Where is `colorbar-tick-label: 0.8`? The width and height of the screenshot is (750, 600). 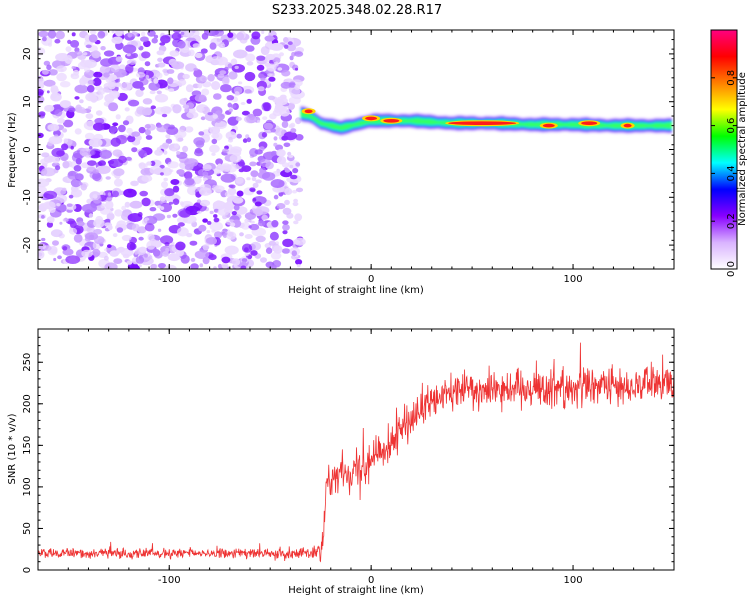
colorbar-tick-label: 0.8 is located at coordinates (731, 78).